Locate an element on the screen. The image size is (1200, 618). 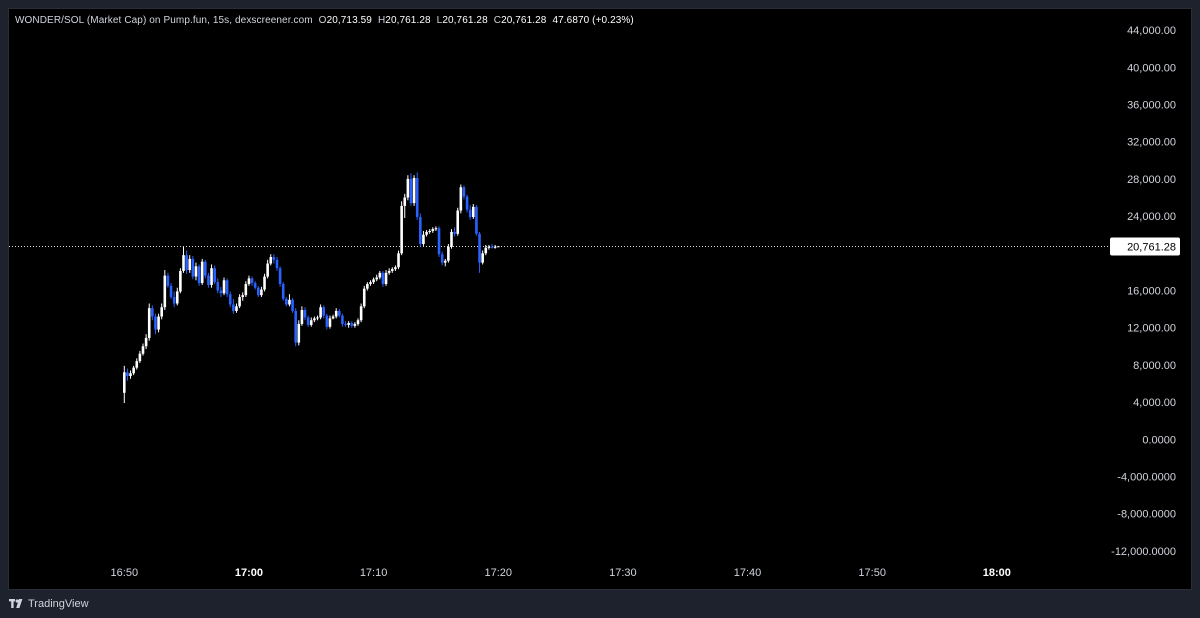
time-tick-label: 17:10 is located at coordinates (374, 573).